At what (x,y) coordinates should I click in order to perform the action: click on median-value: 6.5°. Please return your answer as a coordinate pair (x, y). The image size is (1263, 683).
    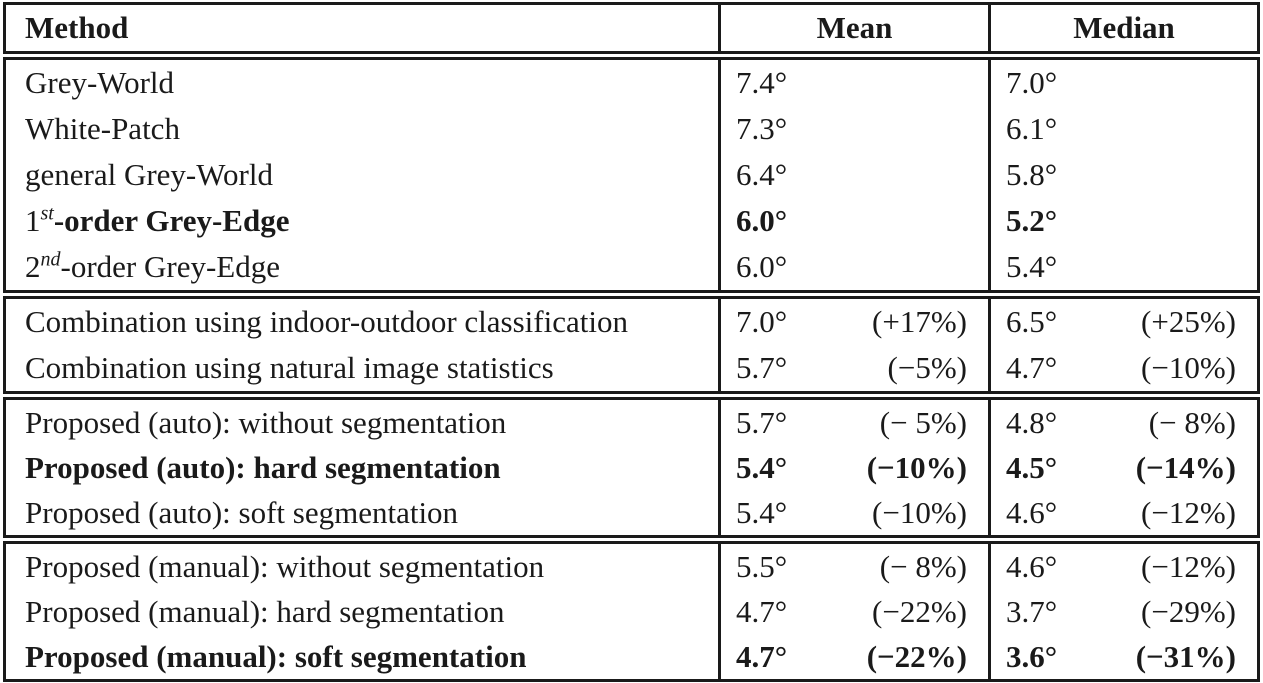
    Looking at the image, I should click on (1032, 321).